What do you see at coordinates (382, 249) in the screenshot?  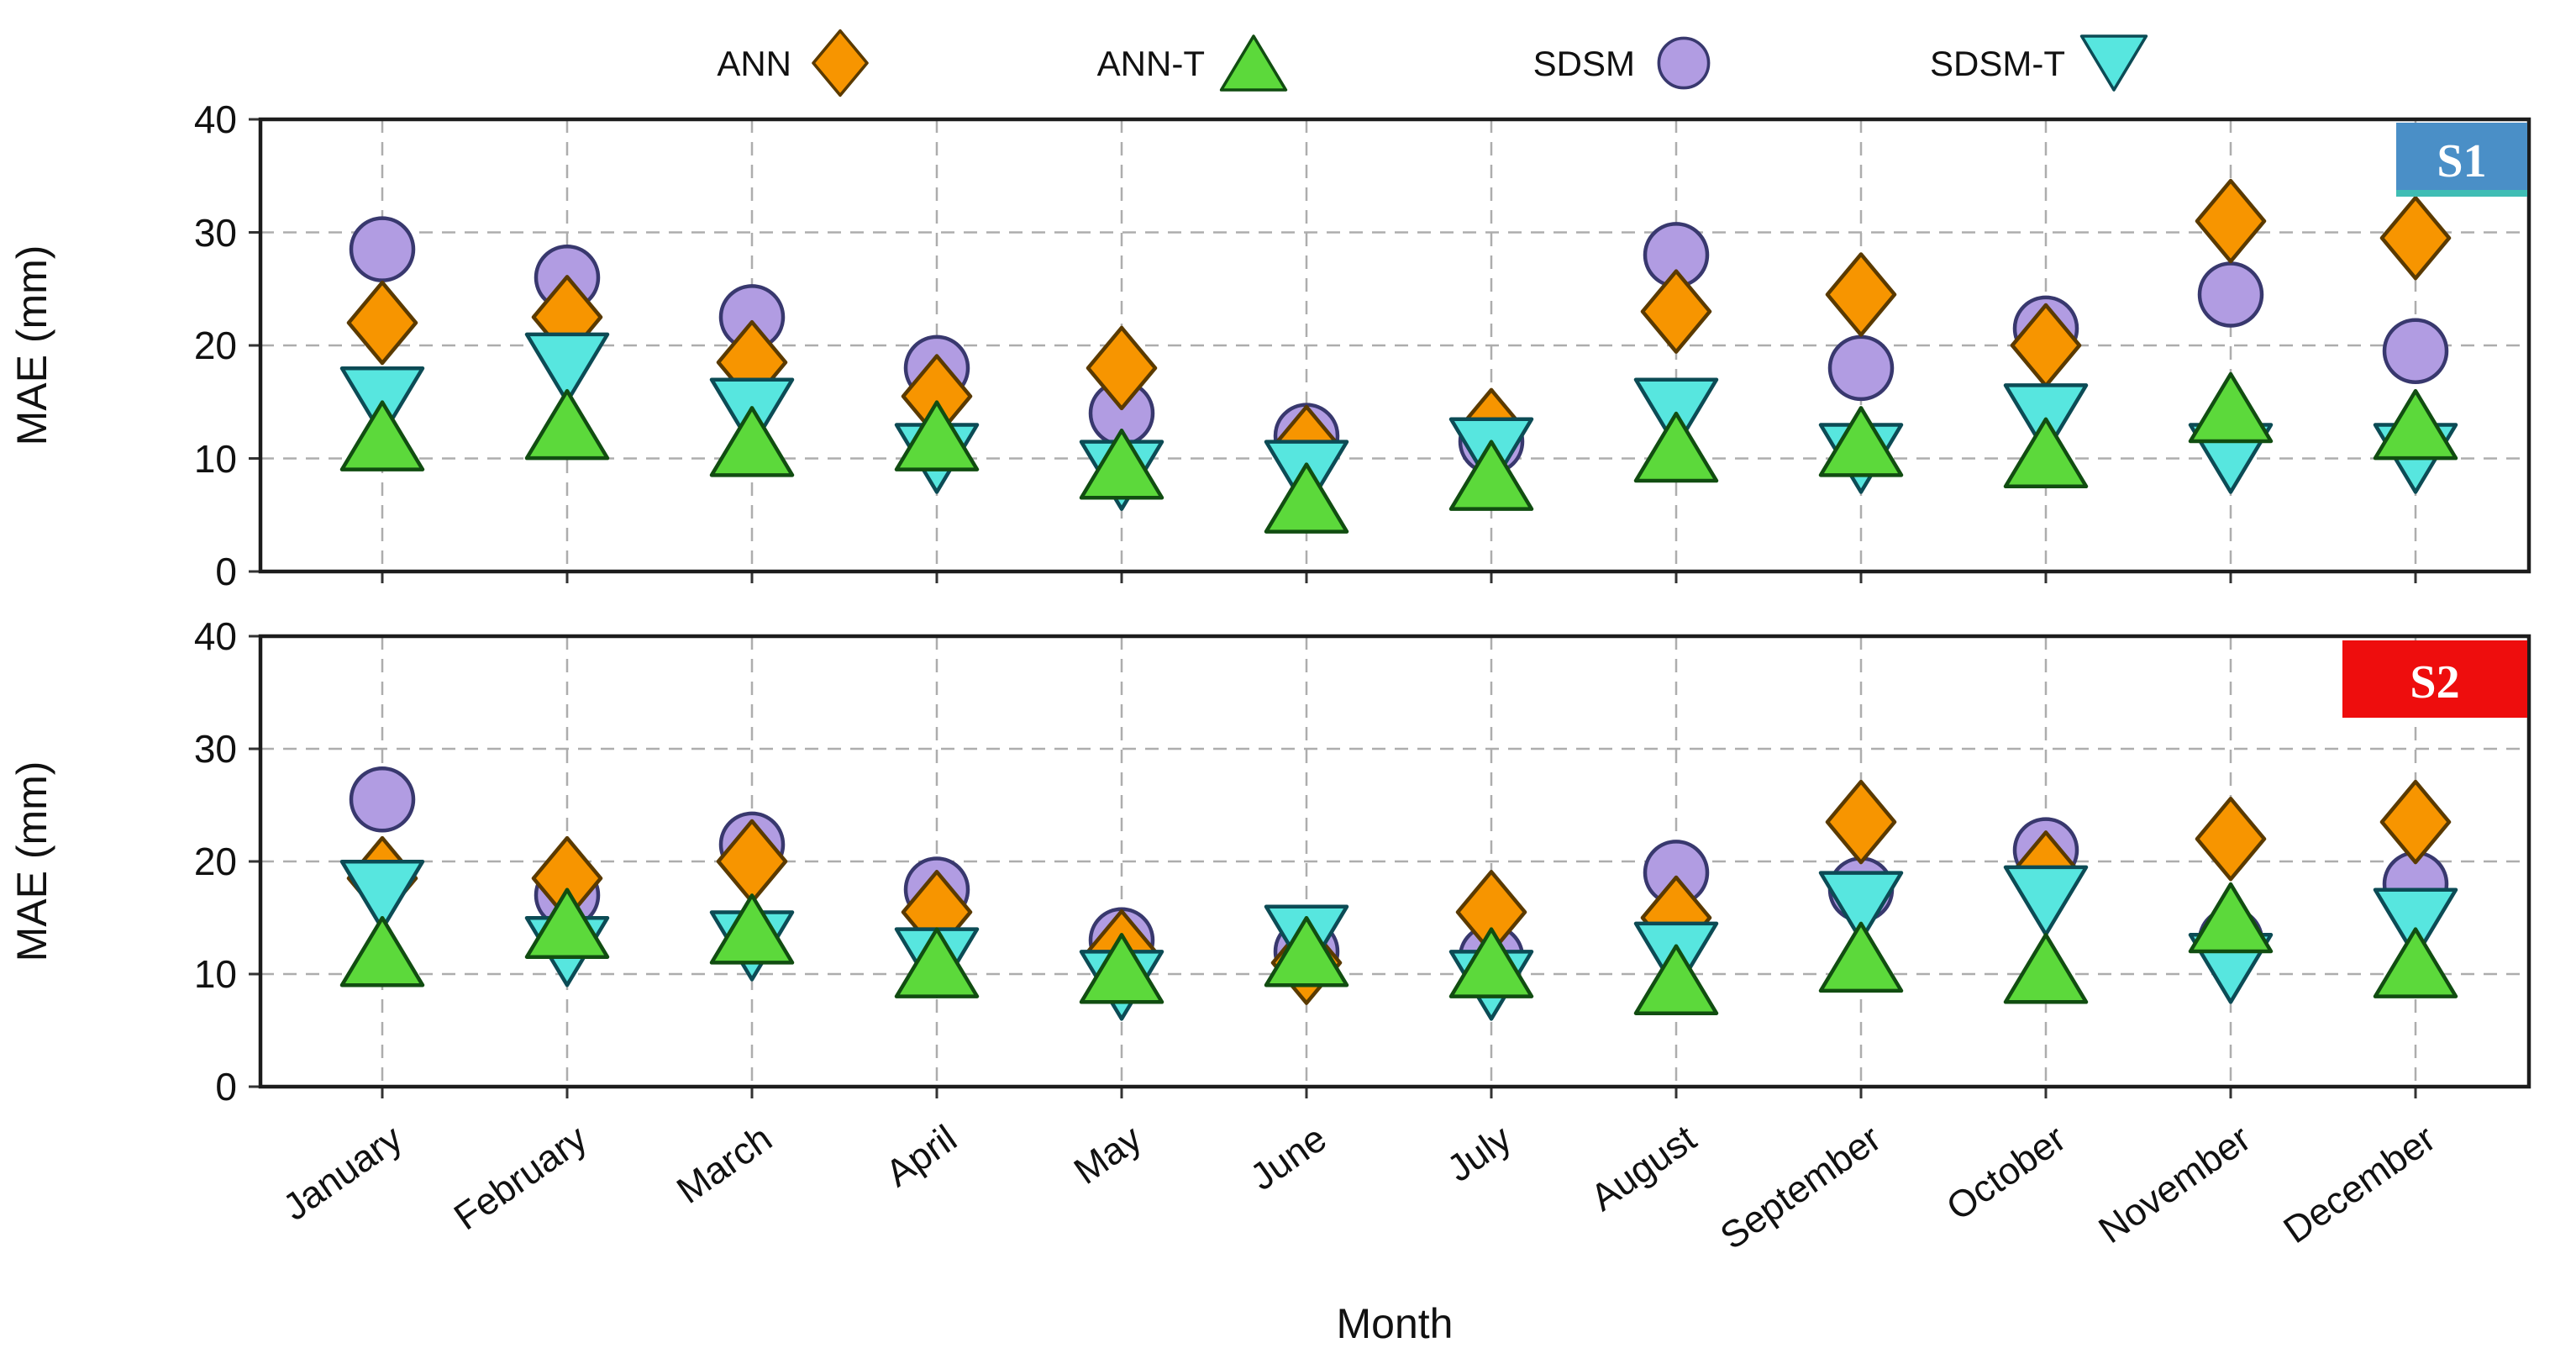 I see `marker-sdsm-january-s1` at bounding box center [382, 249].